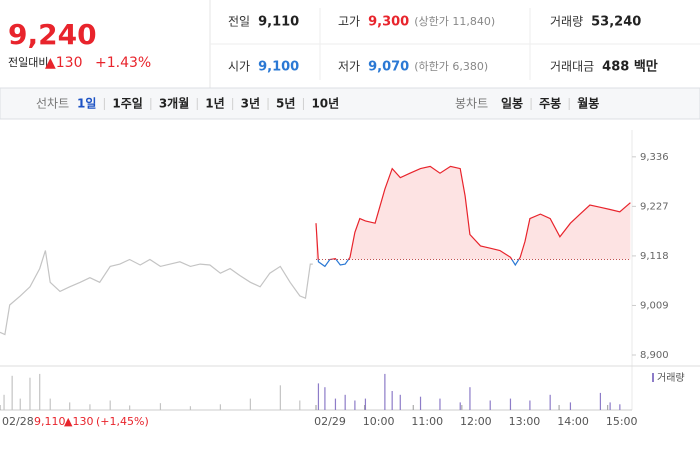 This screenshot has height=450, width=700. I want to click on period-tab: 5년, so click(285, 104).